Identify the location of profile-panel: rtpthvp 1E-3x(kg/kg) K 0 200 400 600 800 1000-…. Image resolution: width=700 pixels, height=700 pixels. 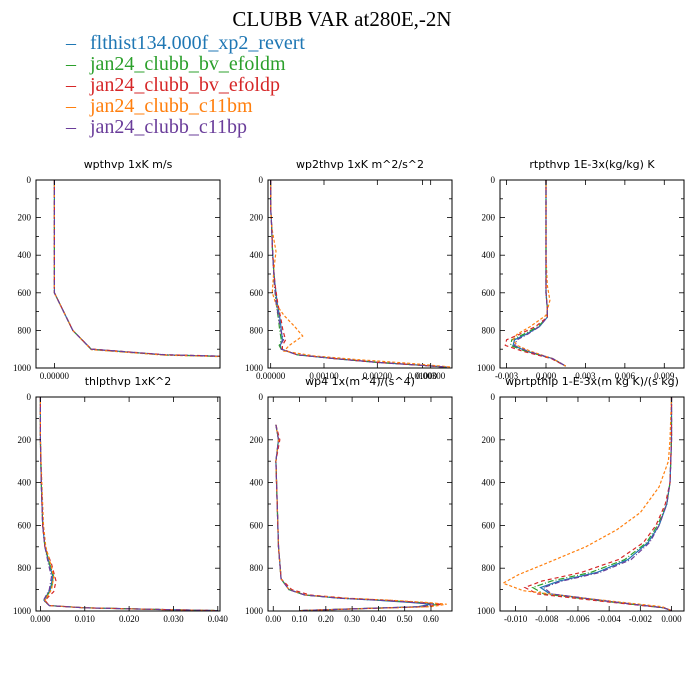
(581, 269).